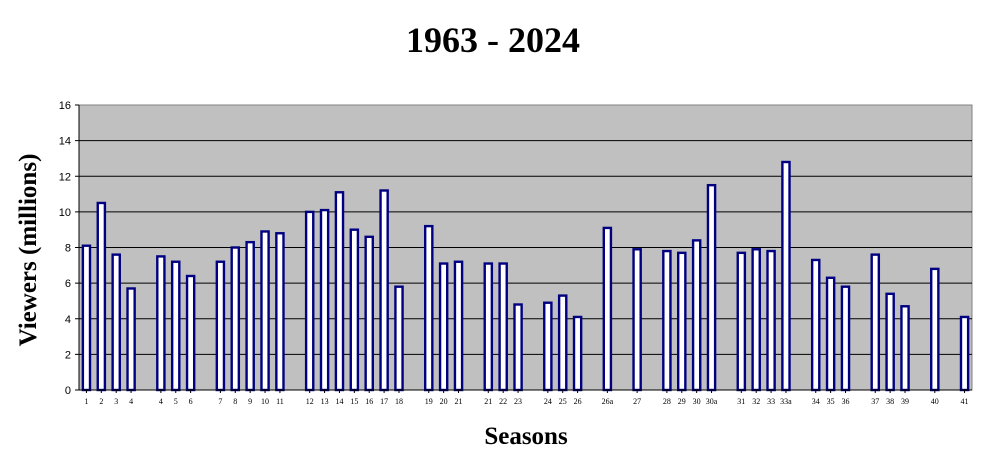 Image resolution: width=992 pixels, height=475 pixels. Describe the element at coordinates (369, 401) in the screenshot. I see `x-tick-label: 16` at that location.